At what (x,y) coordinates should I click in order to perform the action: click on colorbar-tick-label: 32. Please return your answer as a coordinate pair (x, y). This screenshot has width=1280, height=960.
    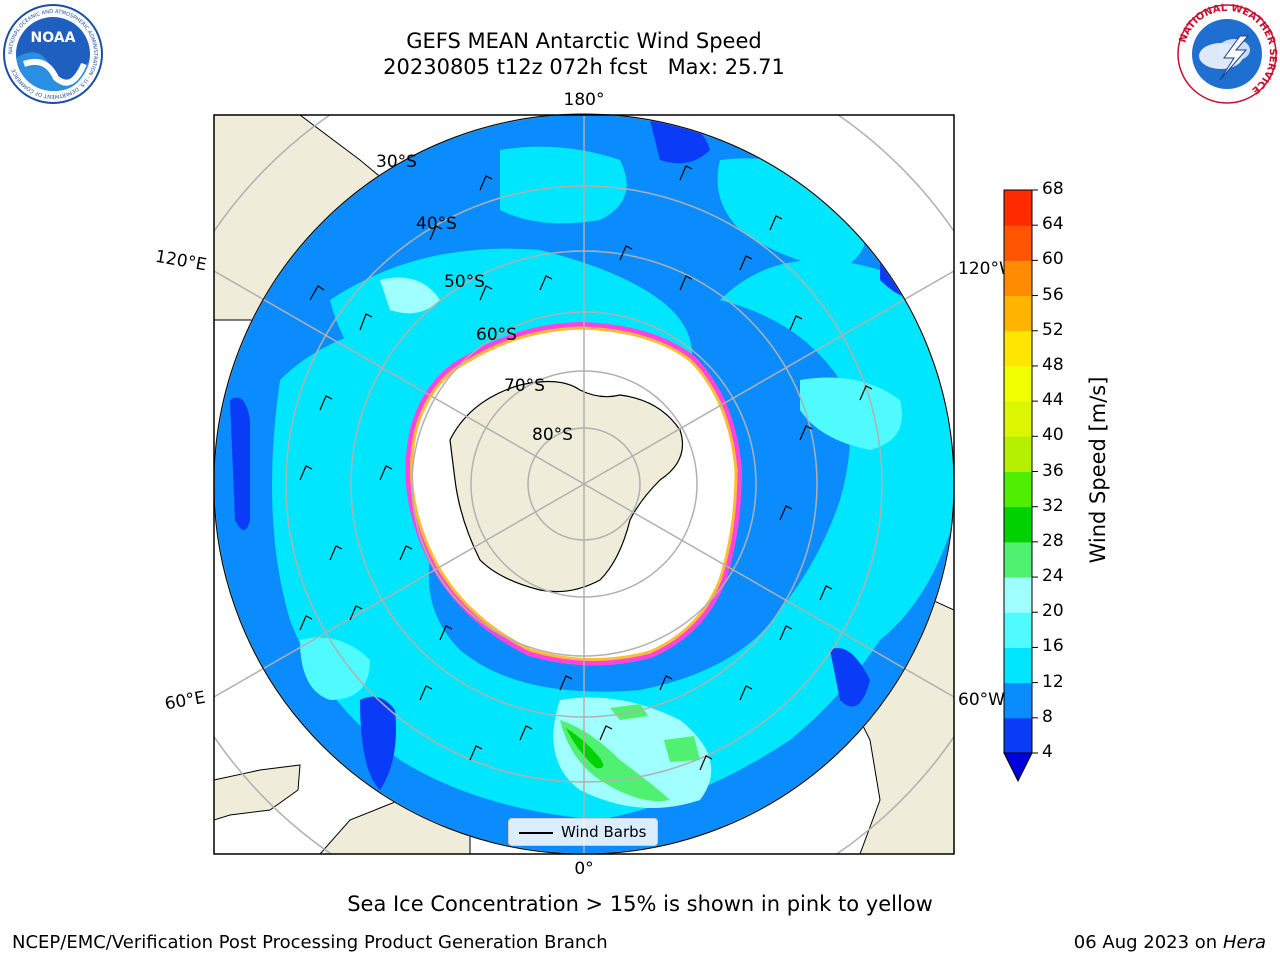
    Looking at the image, I should click on (1053, 505).